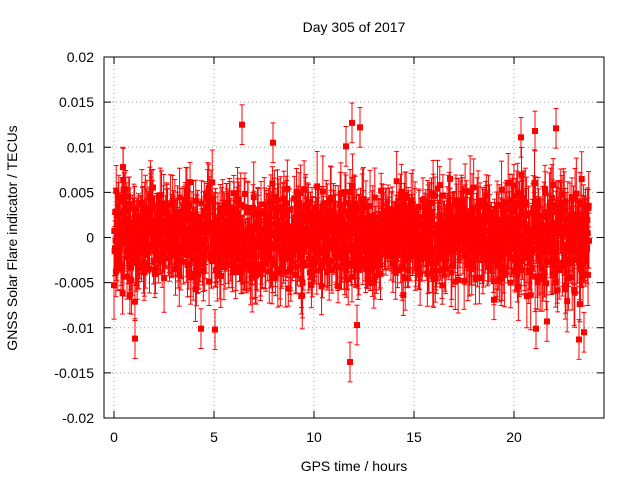 The width and height of the screenshot is (640, 480). What do you see at coordinates (354, 27) in the screenshot?
I see `chart-title: Day 305 of 2017` at bounding box center [354, 27].